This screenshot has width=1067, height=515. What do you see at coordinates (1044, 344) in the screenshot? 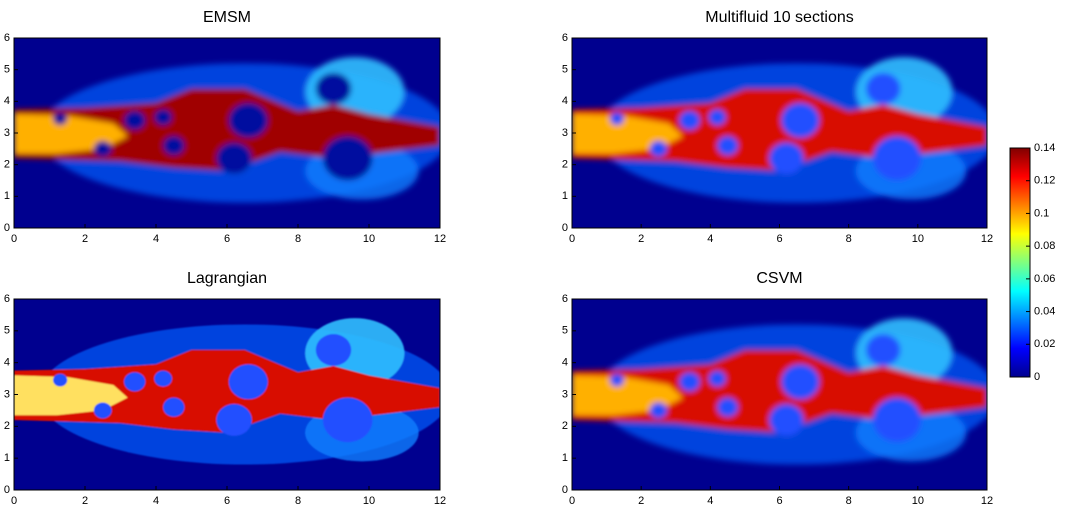
I see `colorbar-tick-label: 0.02` at bounding box center [1044, 344].